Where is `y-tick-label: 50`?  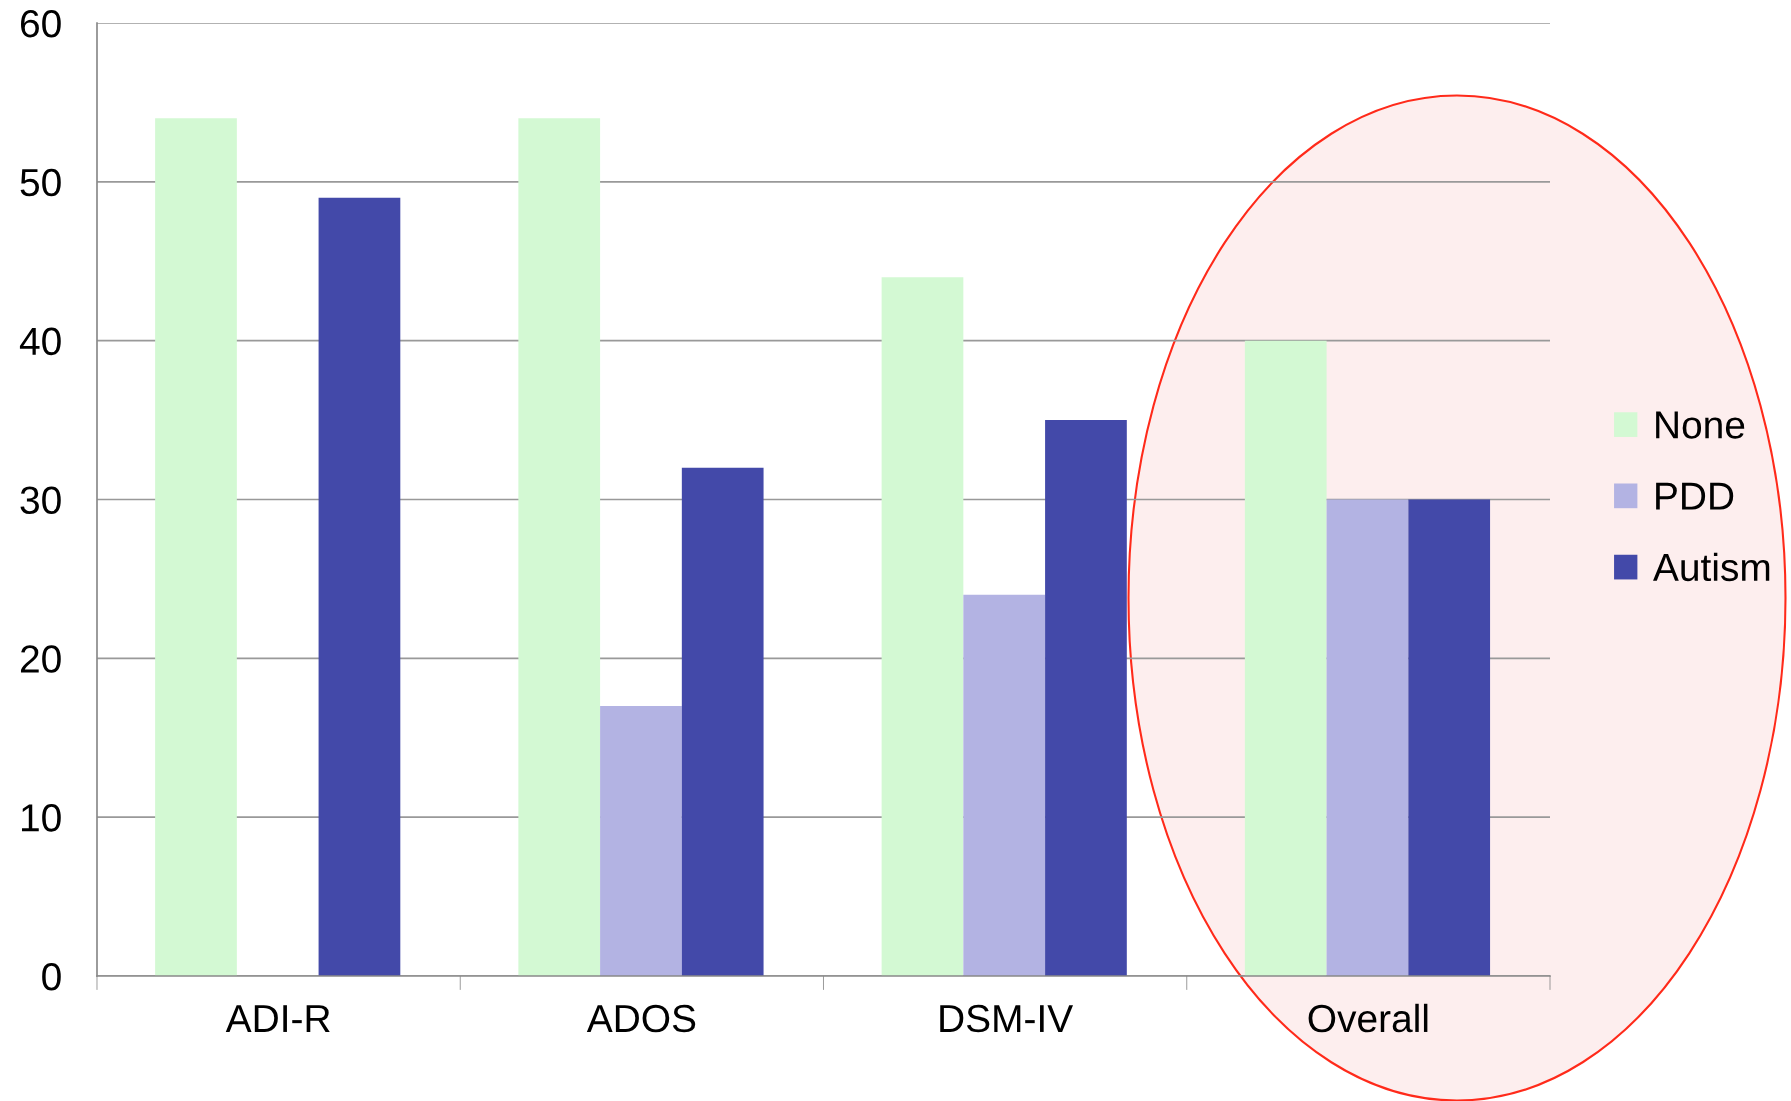 y-tick-label: 50 is located at coordinates (40, 182).